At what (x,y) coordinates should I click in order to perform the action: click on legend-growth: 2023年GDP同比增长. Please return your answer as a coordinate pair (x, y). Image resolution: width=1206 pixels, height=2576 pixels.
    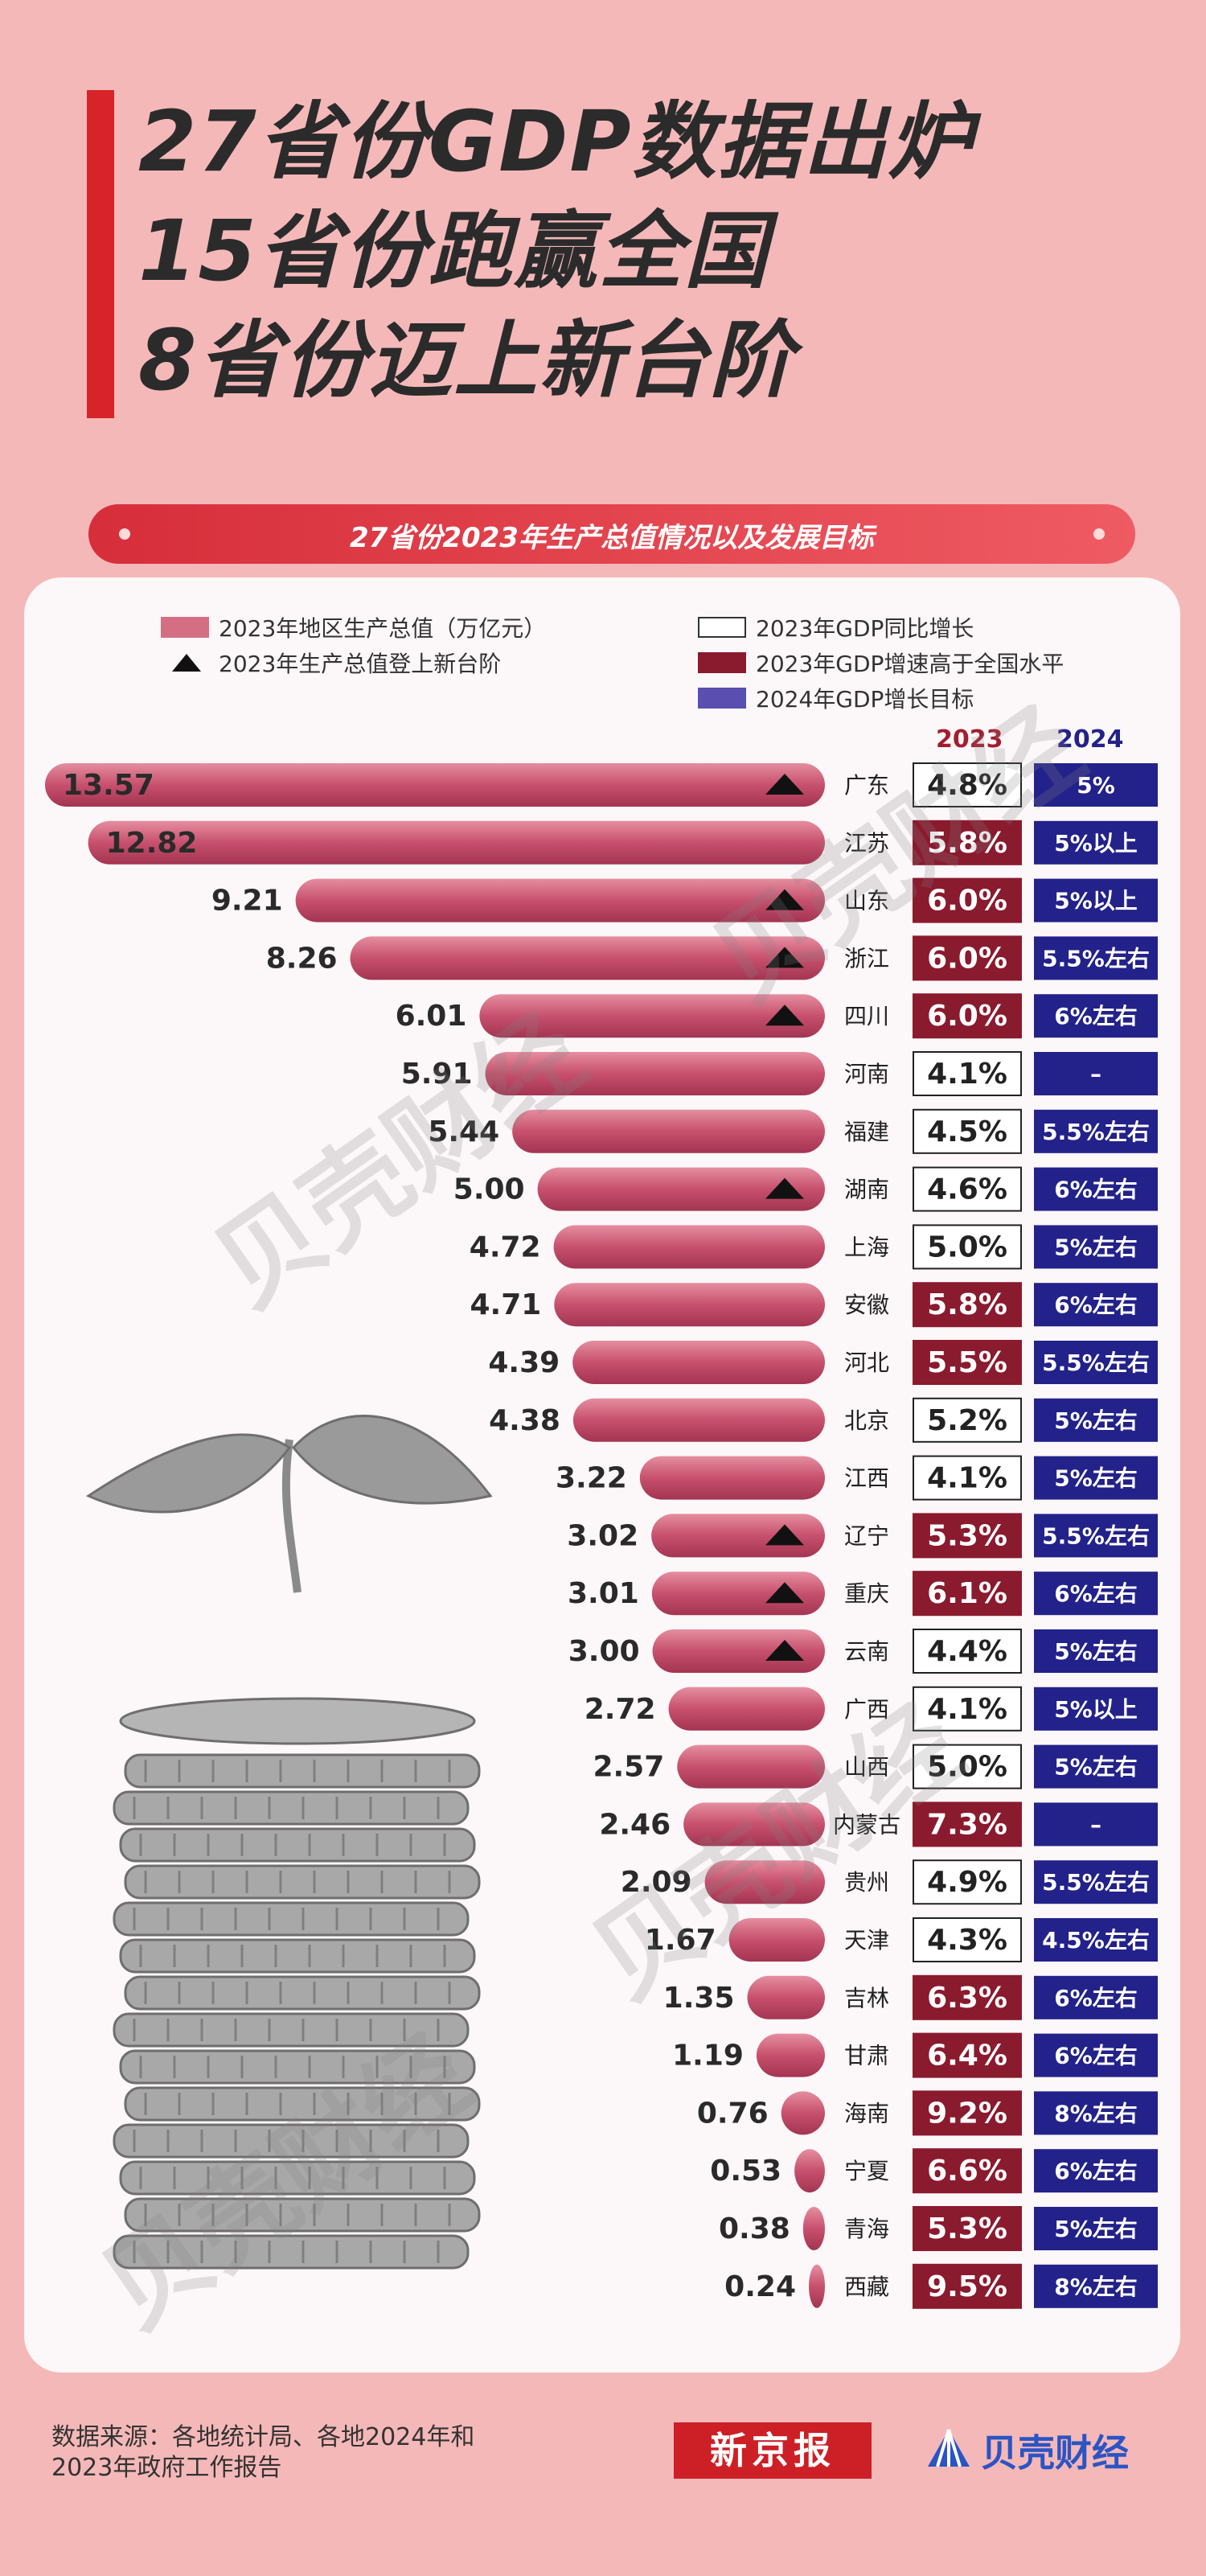
    Looking at the image, I should click on (836, 627).